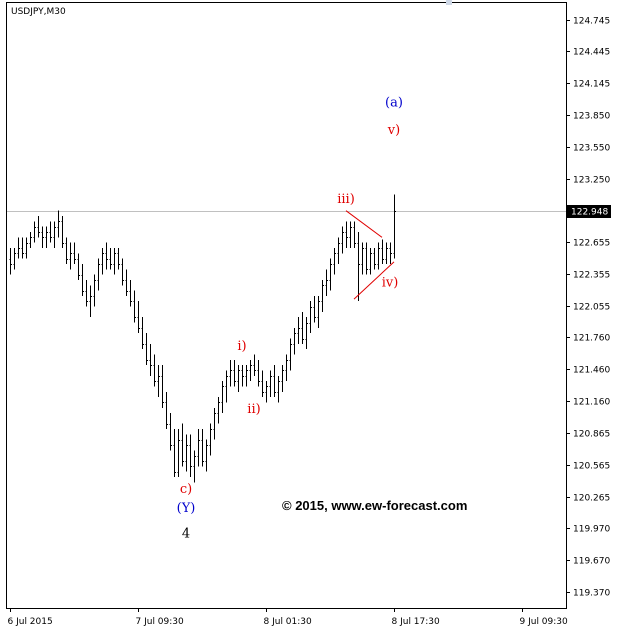  I want to click on y-tick-label: 122.655, so click(591, 244).